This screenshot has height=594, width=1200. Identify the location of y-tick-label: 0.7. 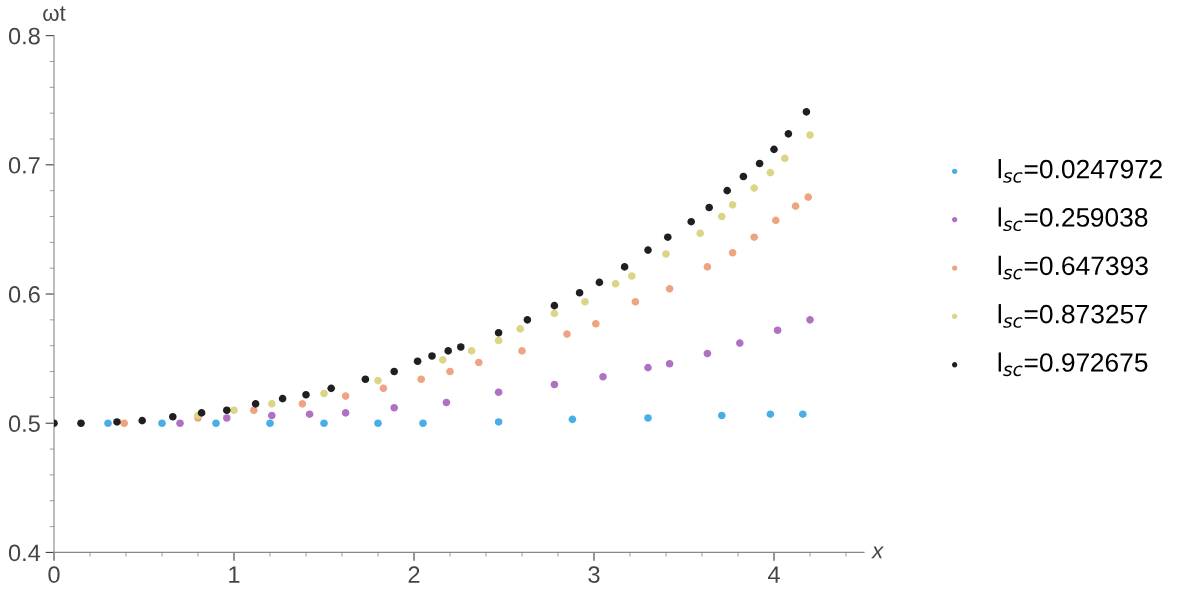
(24, 165).